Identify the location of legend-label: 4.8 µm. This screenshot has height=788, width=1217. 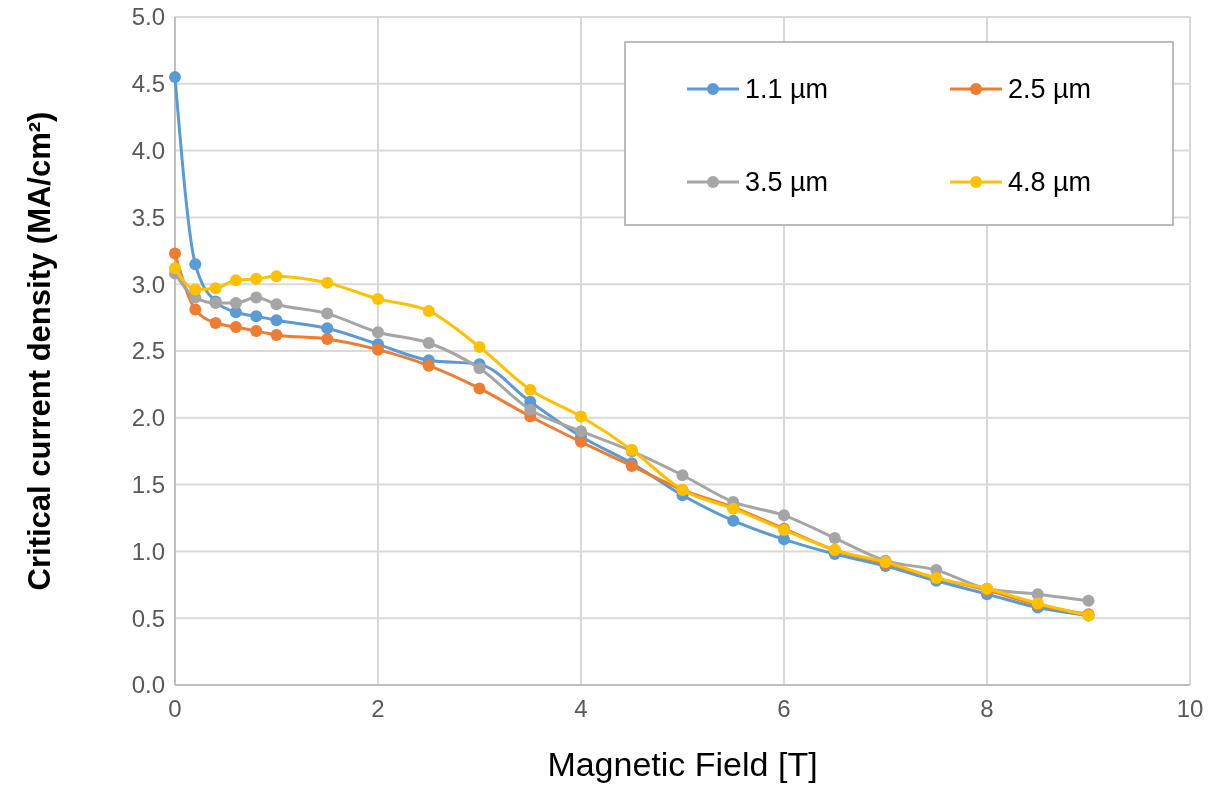
(1050, 182).